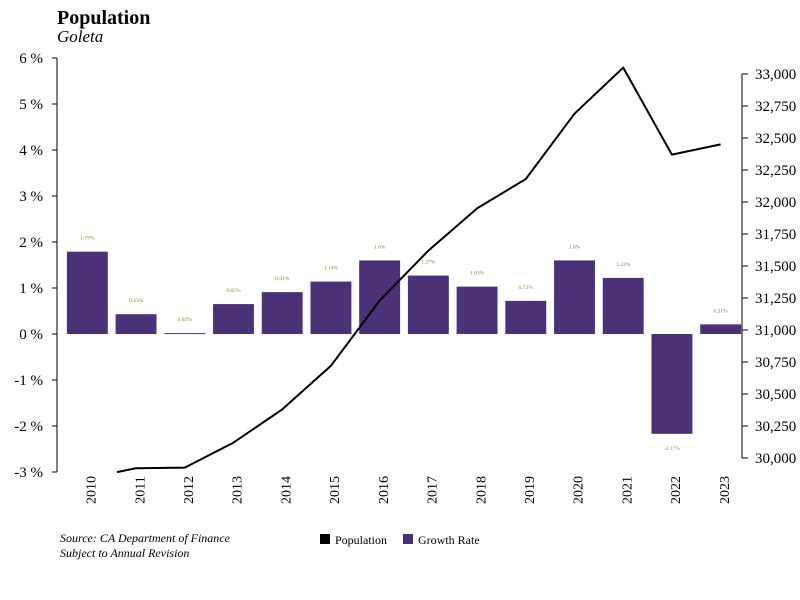 The width and height of the screenshot is (800, 600). I want to click on right-tick-label: 31,750, so click(775, 235).